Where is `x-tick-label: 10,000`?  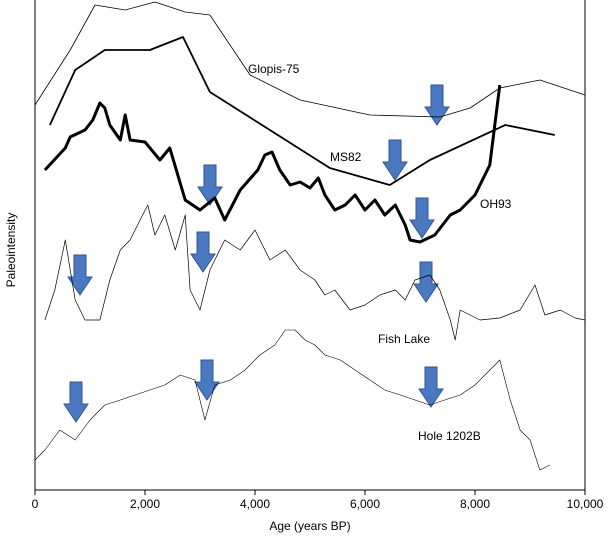
x-tick-label: 10,000 is located at coordinates (585, 504).